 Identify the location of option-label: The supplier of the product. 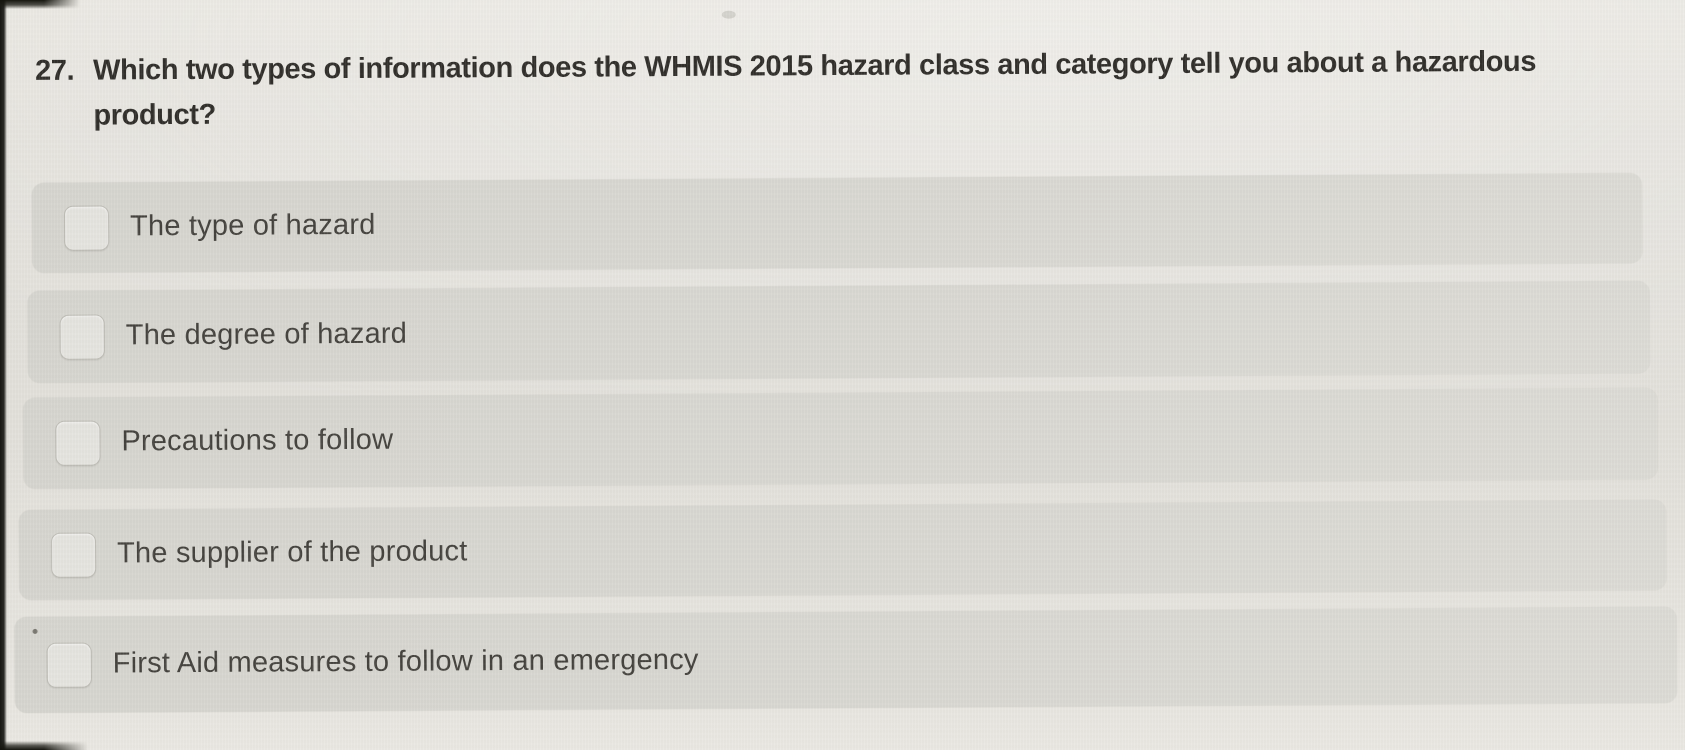
(292, 551).